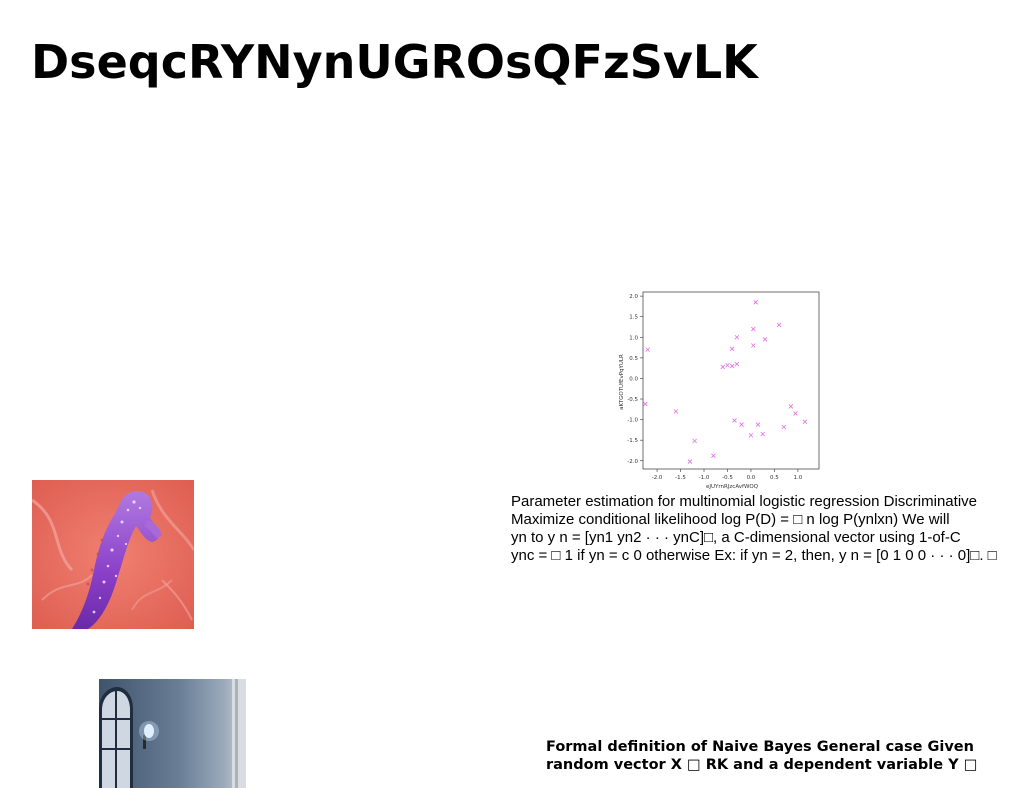 This screenshot has height=788, width=1024. Describe the element at coordinates (632, 421) in the screenshot. I see `y-tick-label: -1.0` at that location.